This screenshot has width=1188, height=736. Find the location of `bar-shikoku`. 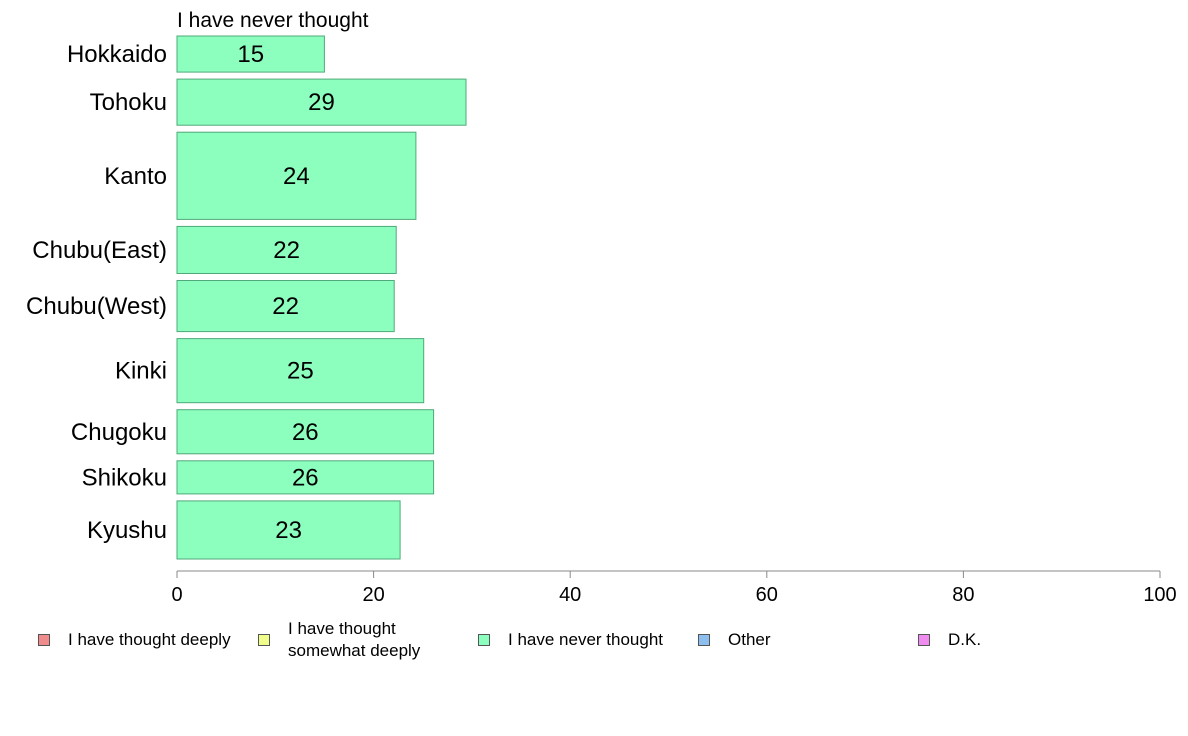

bar-shikoku is located at coordinates (305, 477).